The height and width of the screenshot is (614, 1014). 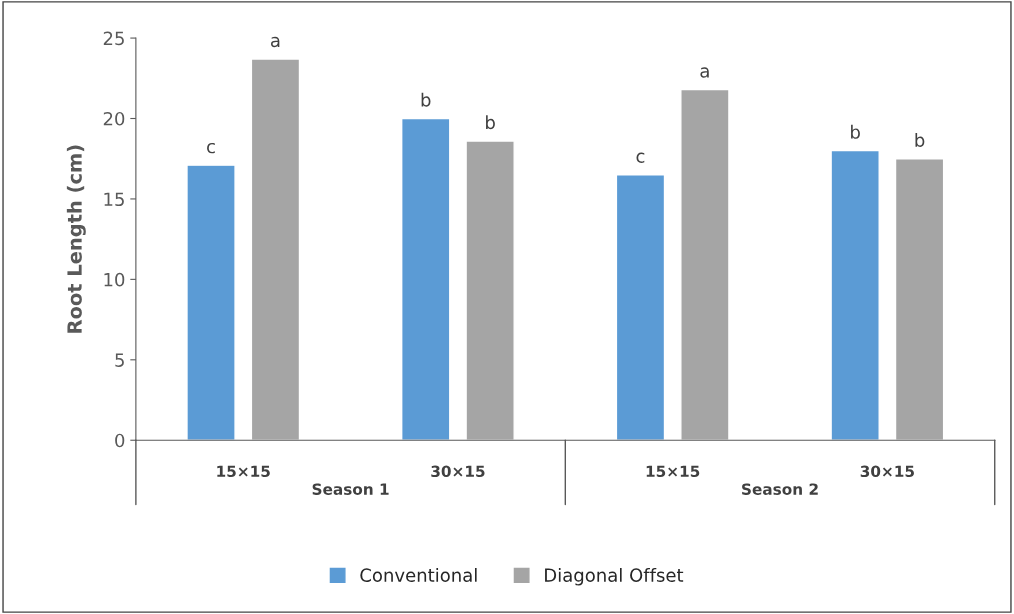 I want to click on y-tick-label: 25, so click(x=113, y=38).